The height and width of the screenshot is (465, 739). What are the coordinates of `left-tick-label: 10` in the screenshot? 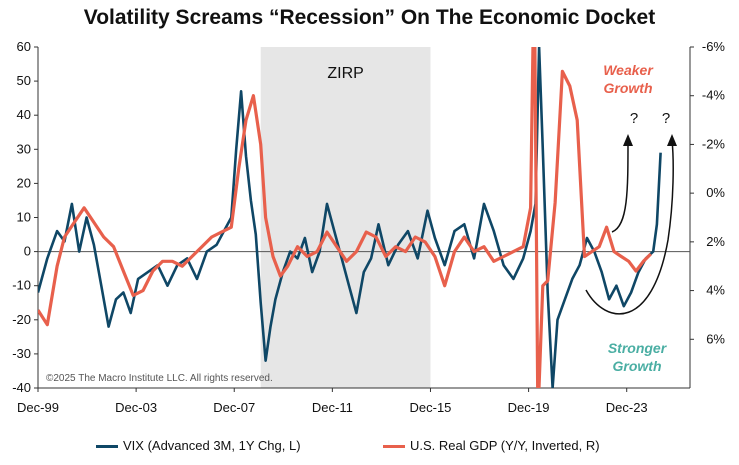 It's located at (24, 217).